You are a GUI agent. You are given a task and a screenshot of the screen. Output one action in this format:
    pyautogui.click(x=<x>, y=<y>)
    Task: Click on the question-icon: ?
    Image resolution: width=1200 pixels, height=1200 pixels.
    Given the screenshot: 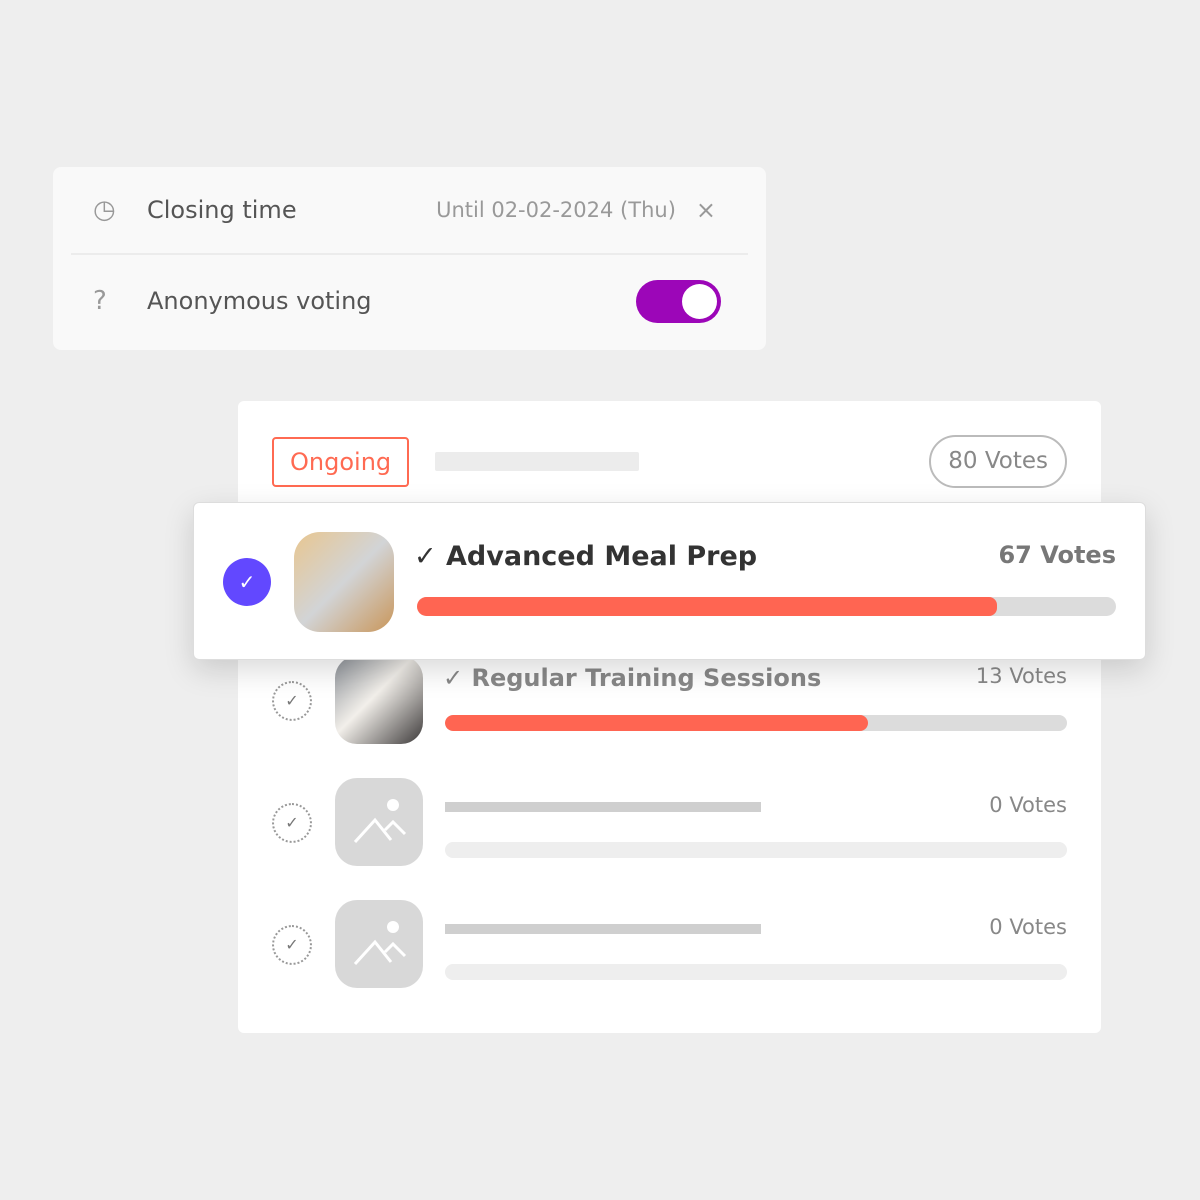 What is the action you would take?
    pyautogui.click(x=100, y=301)
    